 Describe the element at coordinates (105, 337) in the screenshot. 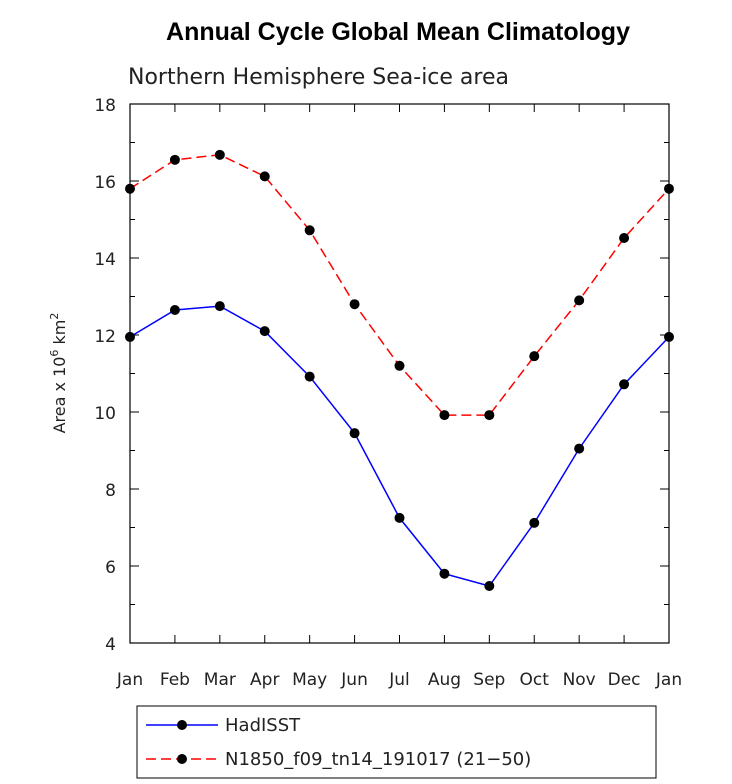

I see `y-tick-label: 12` at that location.